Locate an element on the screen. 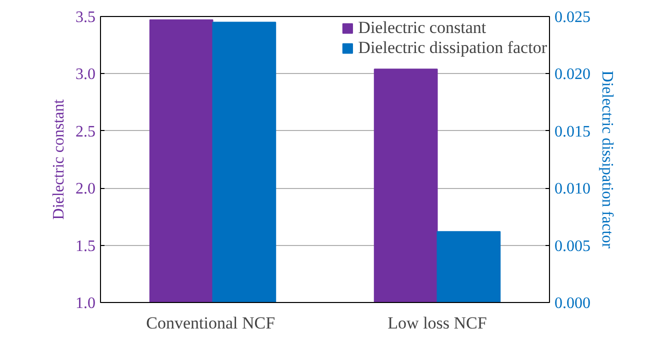 This screenshot has width=649, height=342. x-tick-label: Conventional NCF is located at coordinates (211, 323).